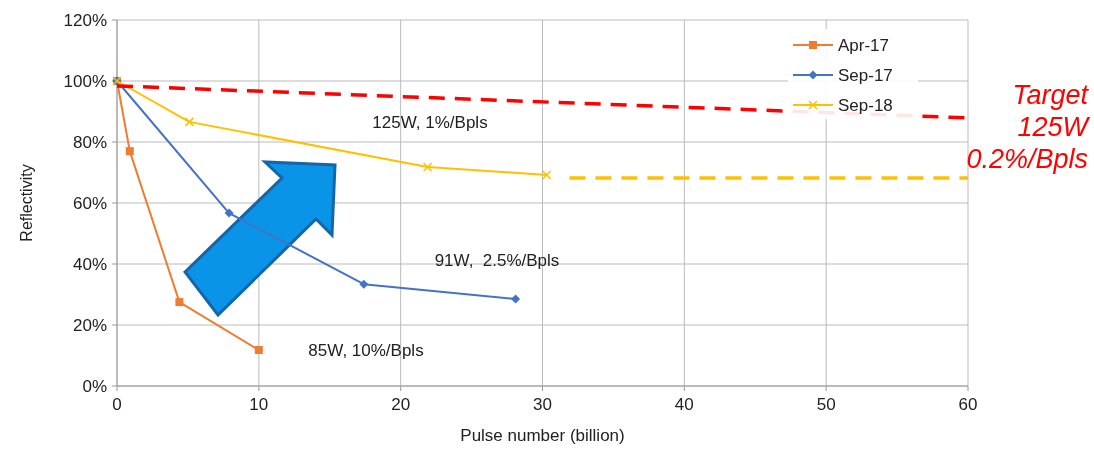 This screenshot has width=1094, height=457. I want to click on y-tick-label: 40%, so click(89, 264).